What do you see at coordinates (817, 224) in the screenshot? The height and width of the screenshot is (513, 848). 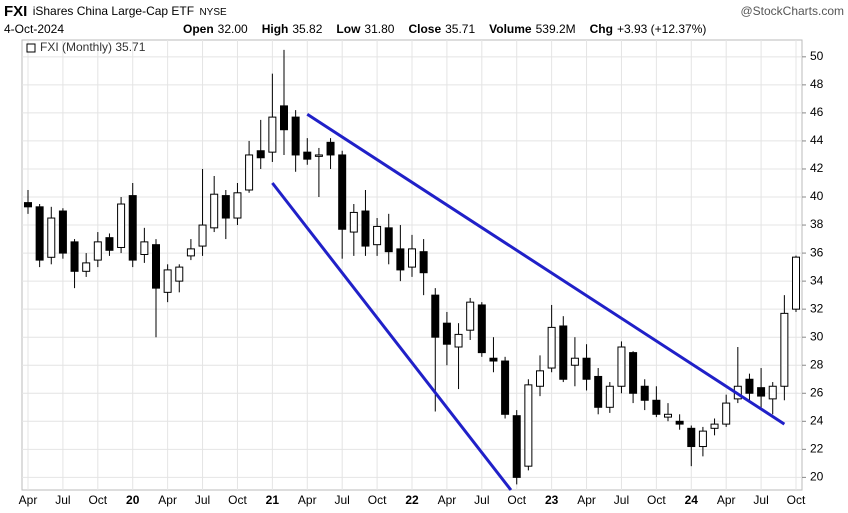 I see `y-tick-label: 38` at bounding box center [817, 224].